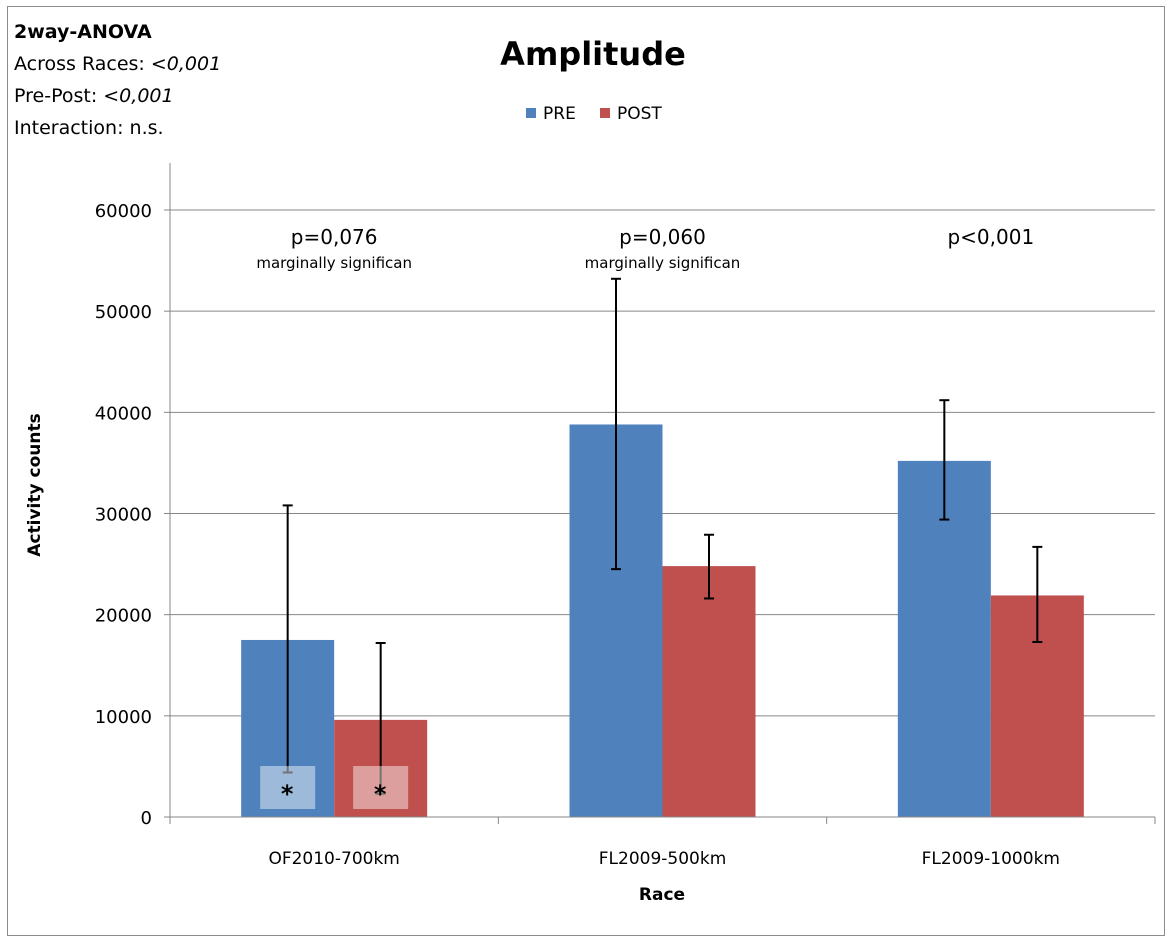 Image resolution: width=1169 pixels, height=940 pixels. What do you see at coordinates (662, 237) in the screenshot?
I see `p-value-label: p=0,060` at bounding box center [662, 237].